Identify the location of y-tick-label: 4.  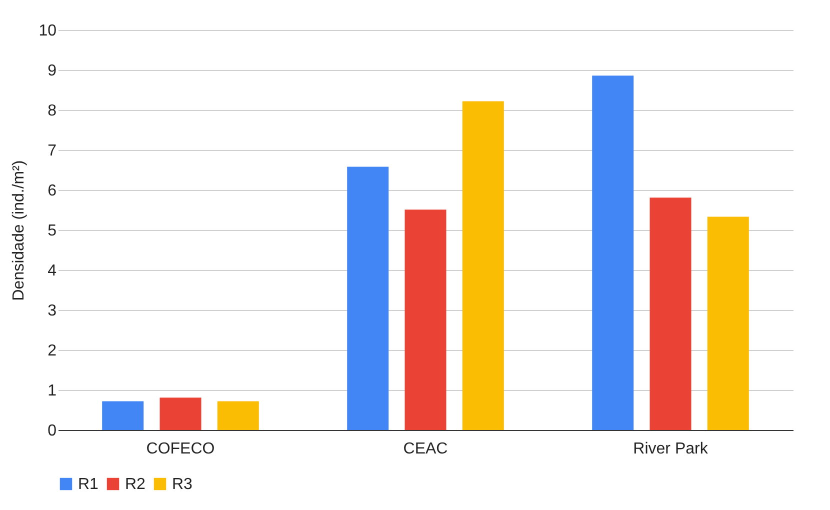
(52, 271).